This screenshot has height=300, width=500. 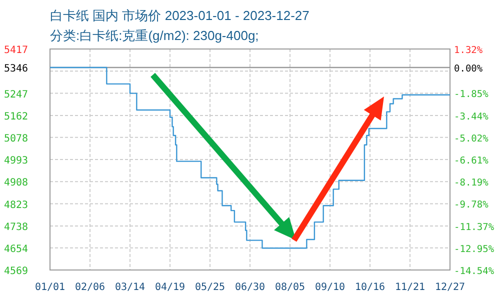 What do you see at coordinates (471, 116) in the screenshot?
I see `y2-tick-label: -3.44%` at bounding box center [471, 116].